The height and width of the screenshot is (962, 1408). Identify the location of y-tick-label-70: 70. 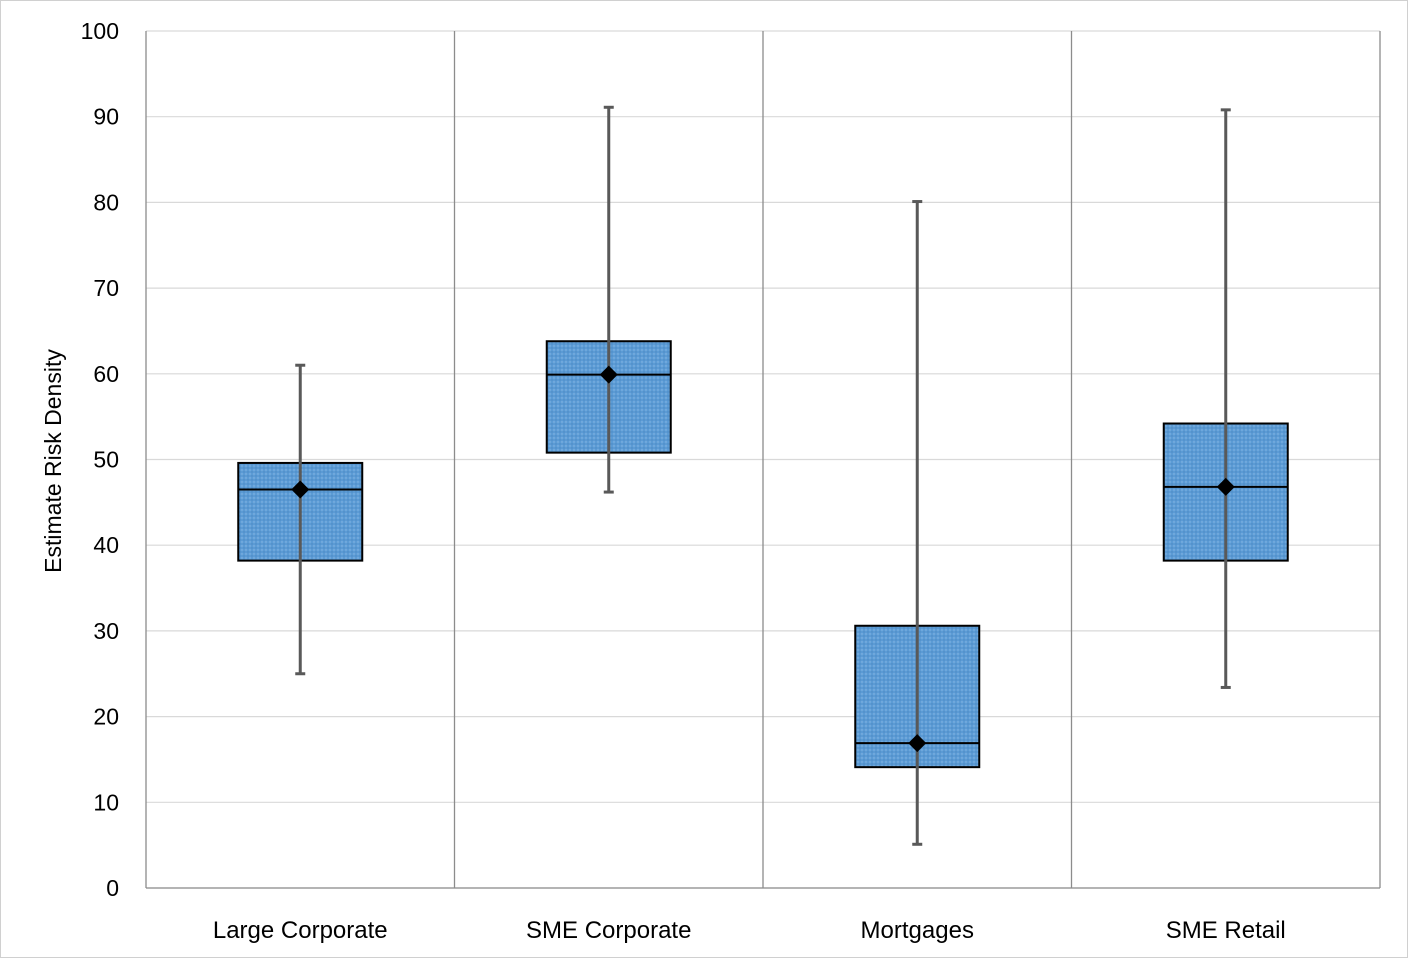
(106, 288).